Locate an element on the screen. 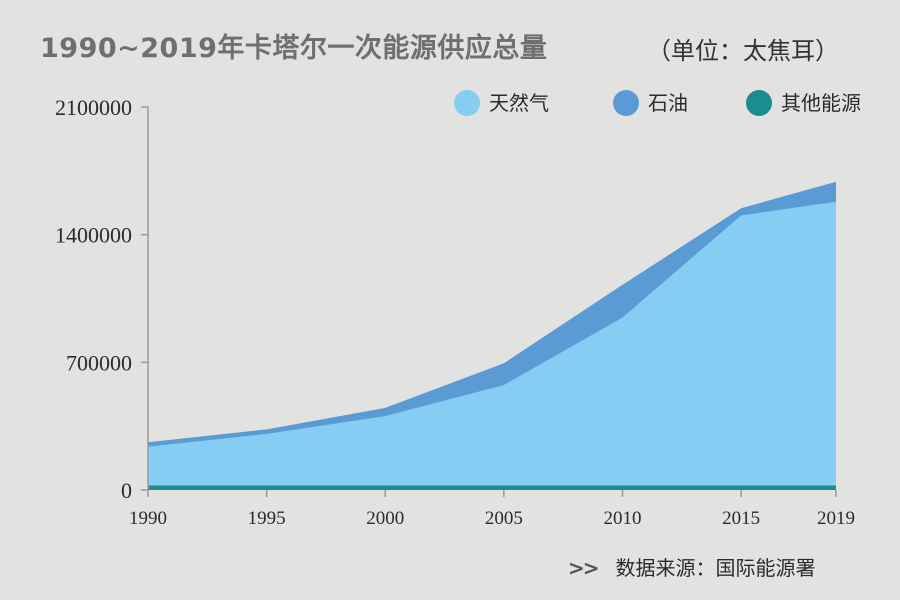 This screenshot has height=600, width=900. legend-label: 石油 is located at coordinates (668, 103).